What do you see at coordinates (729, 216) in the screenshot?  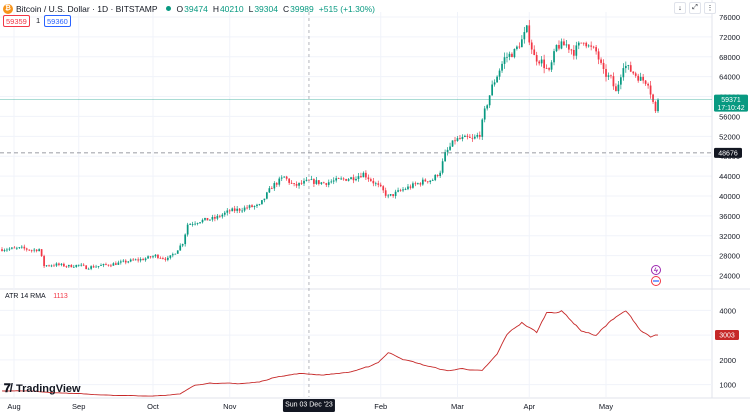 I see `price-tick-label: 36000` at bounding box center [729, 216].